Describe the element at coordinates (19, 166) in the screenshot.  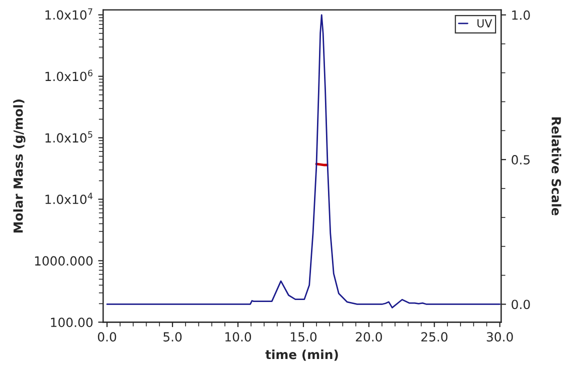
I see `y-axis-title: Molar Mass (g/mol)` at that location.